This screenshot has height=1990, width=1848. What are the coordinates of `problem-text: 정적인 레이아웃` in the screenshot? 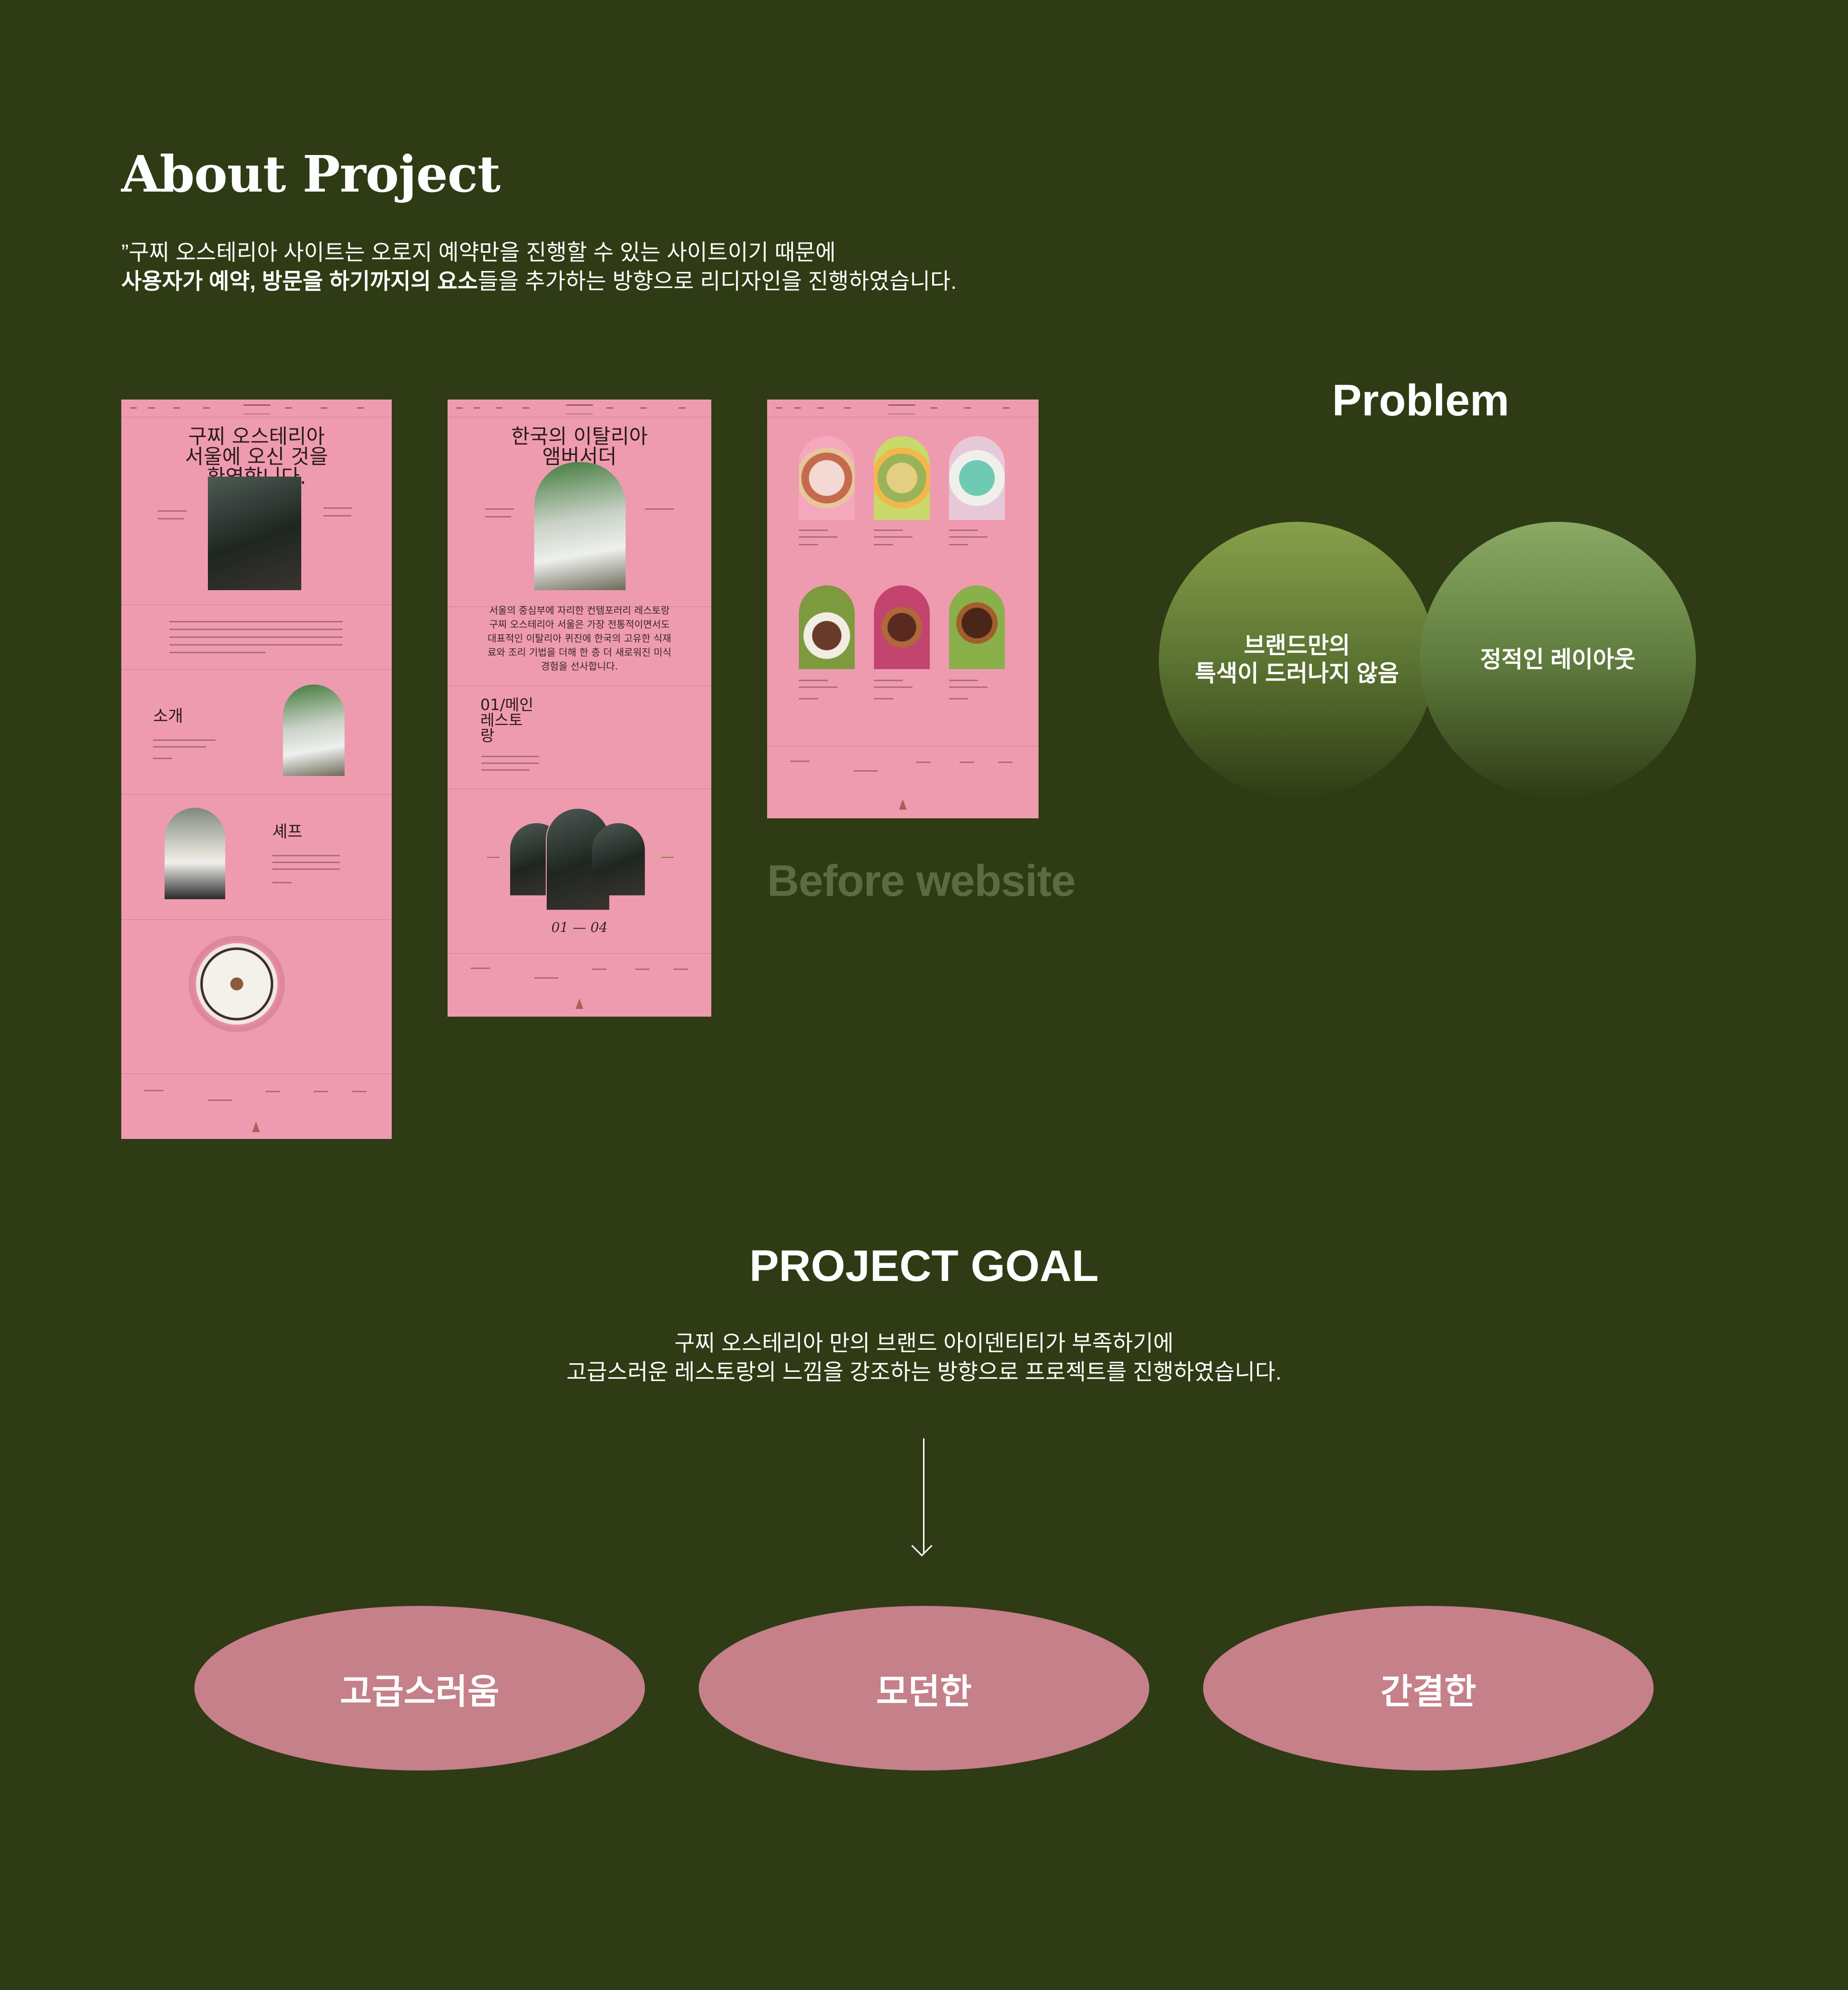 It's located at (1558, 659).